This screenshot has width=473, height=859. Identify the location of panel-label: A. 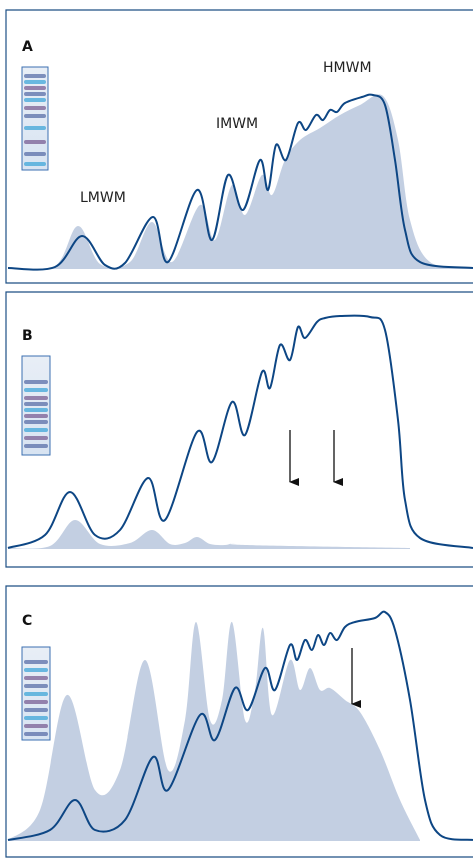
(27, 47).